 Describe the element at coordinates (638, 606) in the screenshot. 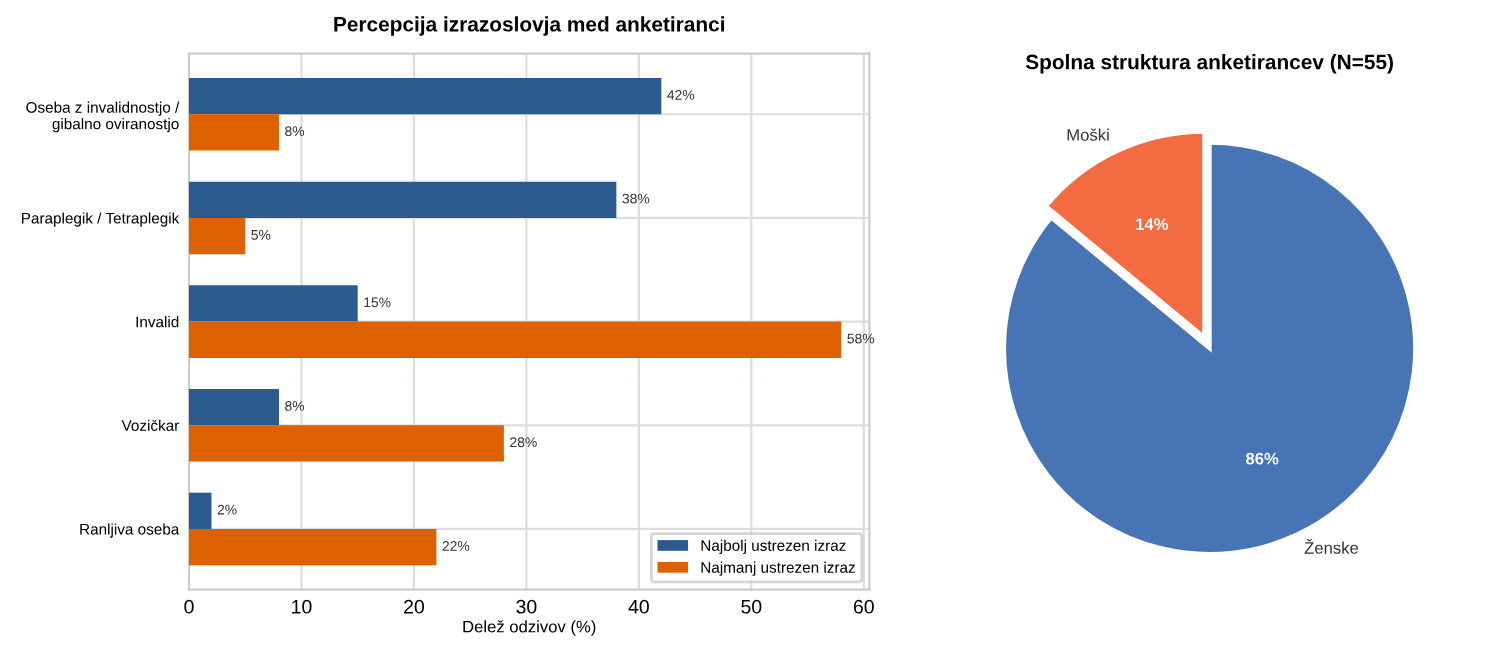

I see `x-tick-label: 40` at that location.